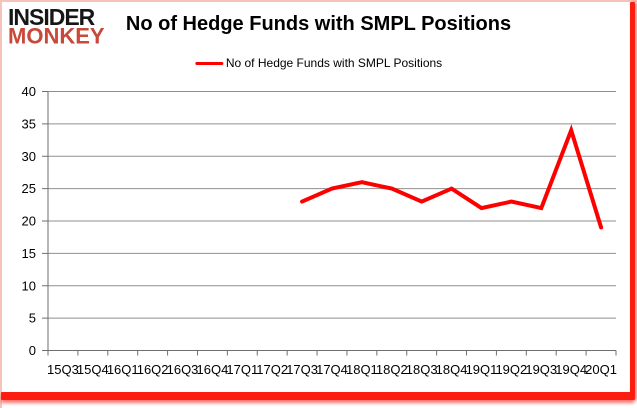 This screenshot has height=408, width=637. What do you see at coordinates (272, 369) in the screenshot?
I see `x-axis-label: 17Q2` at bounding box center [272, 369].